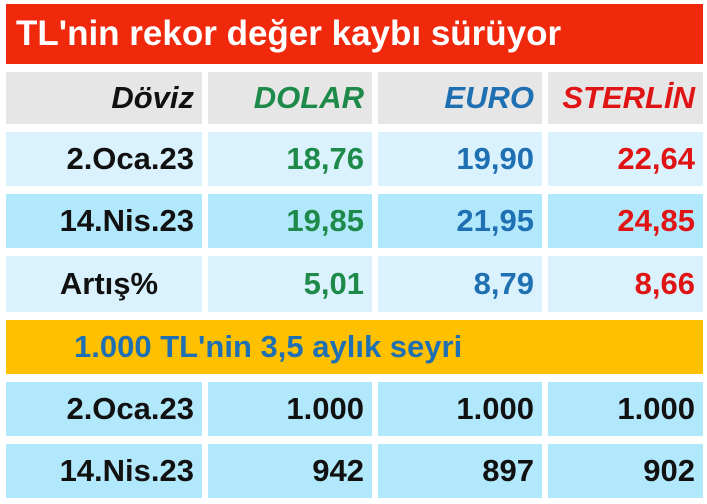 The height and width of the screenshot is (504, 707). What do you see at coordinates (290, 221) in the screenshot?
I see `dolar-value: 19,85` at bounding box center [290, 221].